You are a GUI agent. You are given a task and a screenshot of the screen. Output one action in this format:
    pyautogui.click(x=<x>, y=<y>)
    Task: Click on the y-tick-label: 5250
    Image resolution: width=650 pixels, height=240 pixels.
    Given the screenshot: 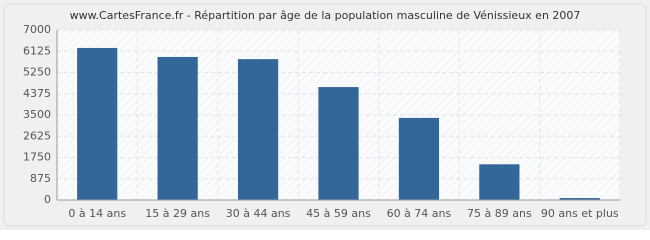 What is the action you would take?
    pyautogui.click(x=37, y=72)
    